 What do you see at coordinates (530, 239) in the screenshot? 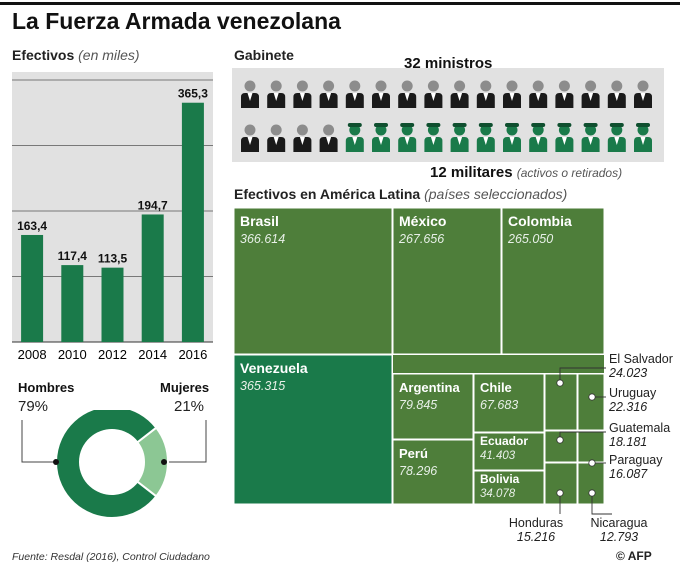
I see `treemap-value-colombia: 265.050` at bounding box center [530, 239].